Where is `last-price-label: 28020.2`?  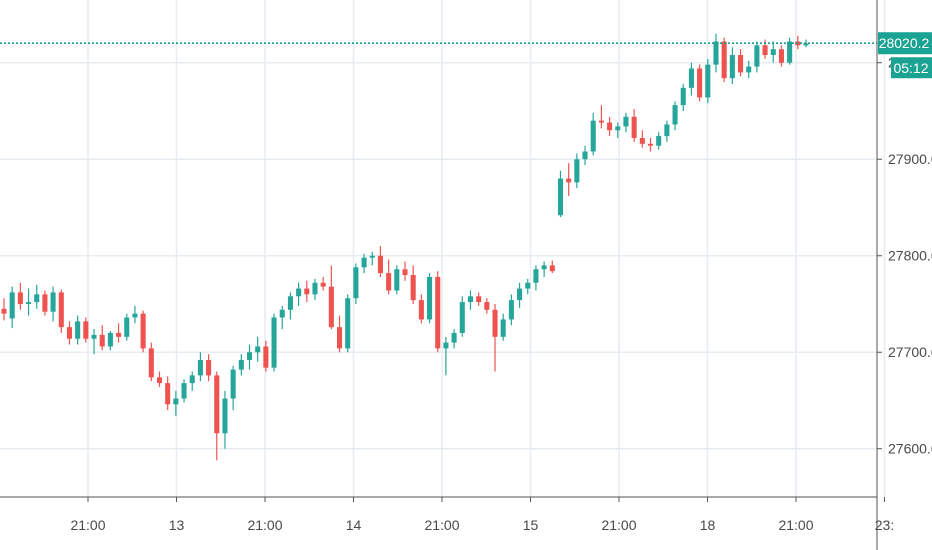
last-price-label: 28020.2 is located at coordinates (904, 43).